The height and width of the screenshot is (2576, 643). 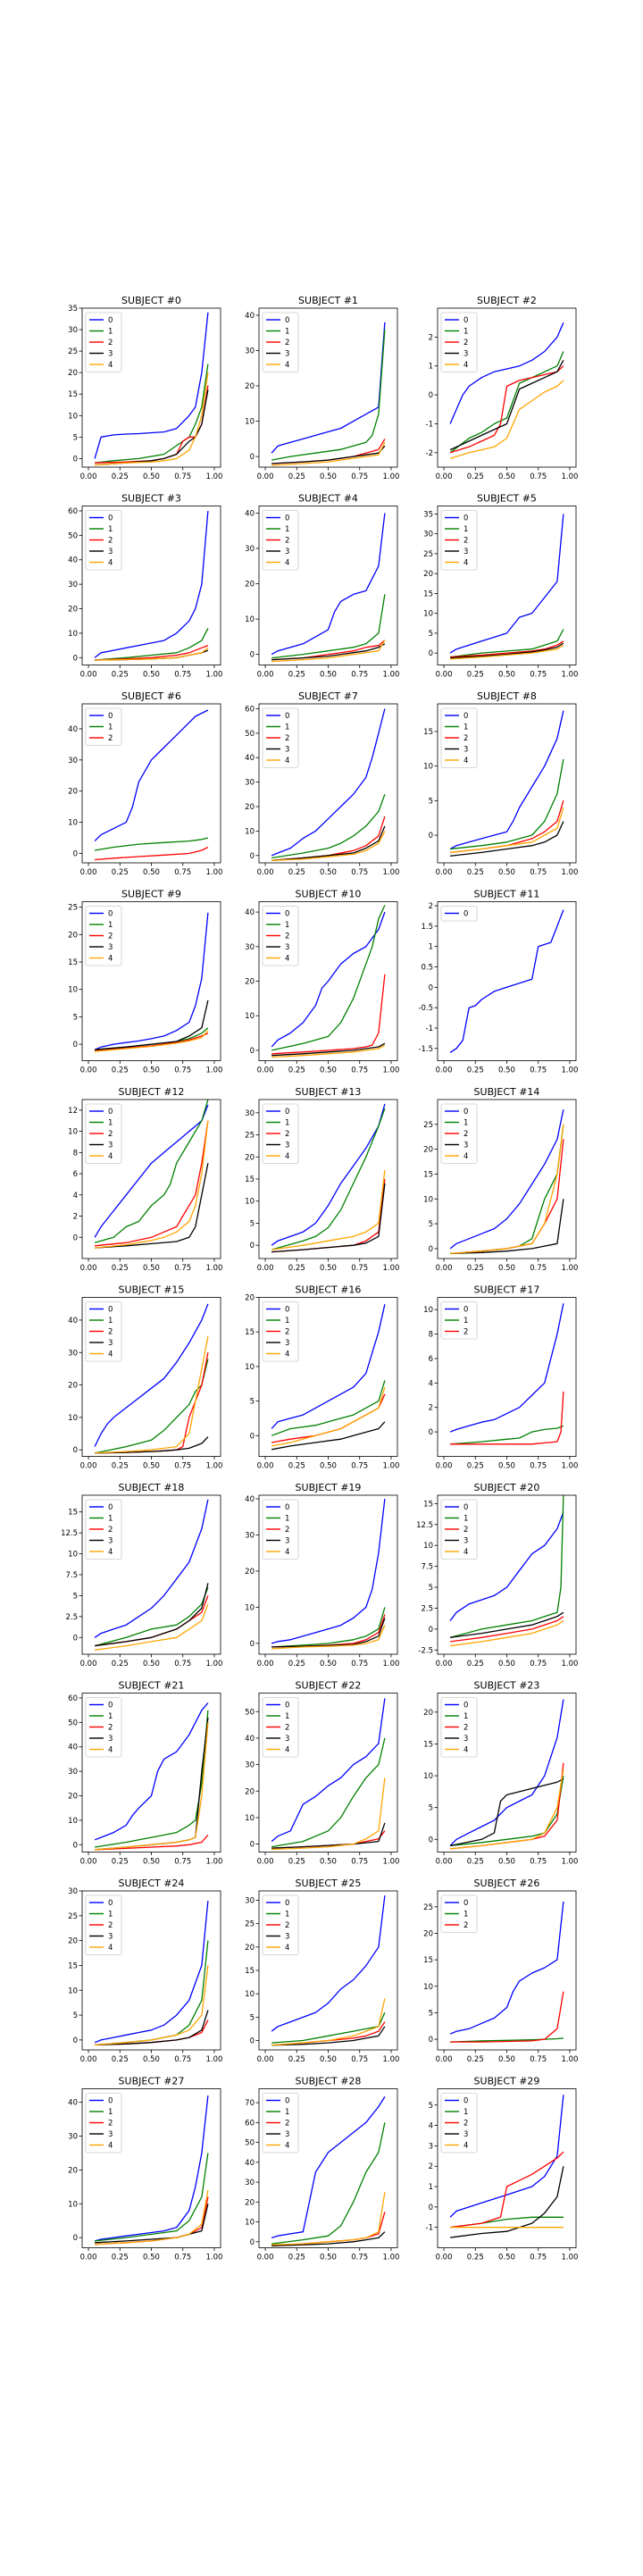 I want to click on y-tick-label: 15, so click(x=73, y=1966).